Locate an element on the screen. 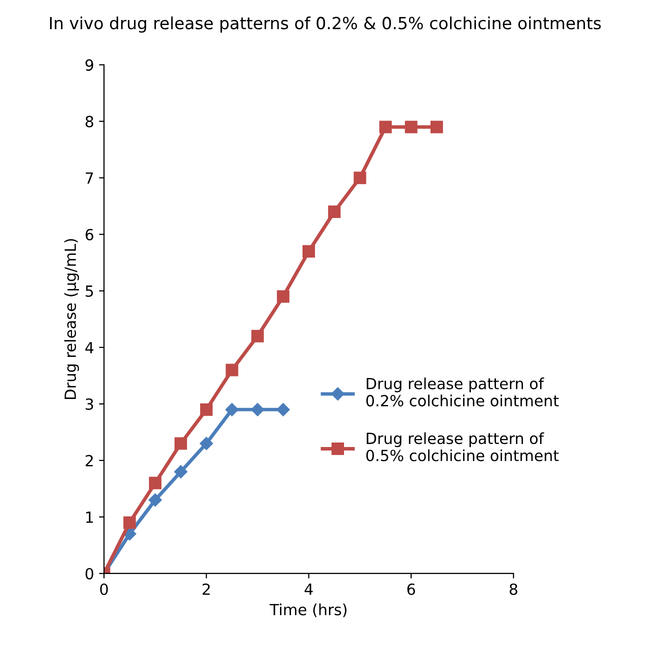 Image resolution: width=650 pixels, height=648 pixels. y-tick-label: 5 is located at coordinates (89, 291).